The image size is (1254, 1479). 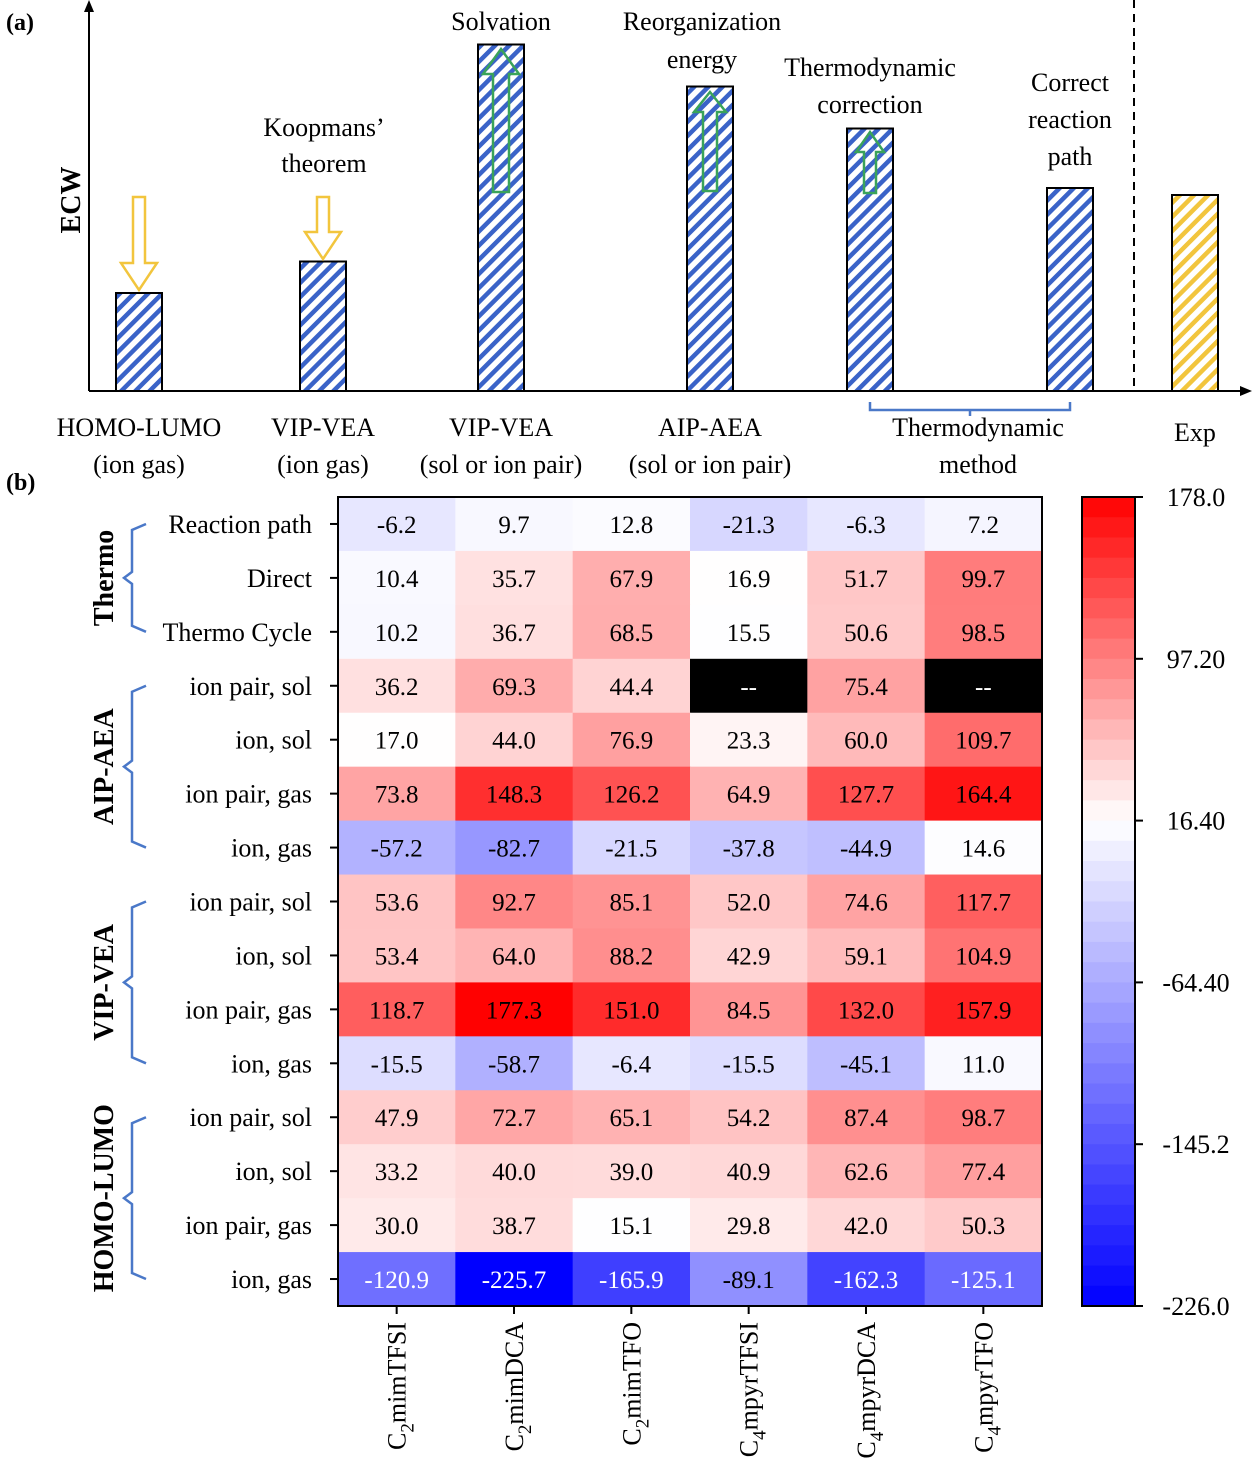 I want to click on heatmap-cell-label: 11.0, so click(x=983, y=1064).